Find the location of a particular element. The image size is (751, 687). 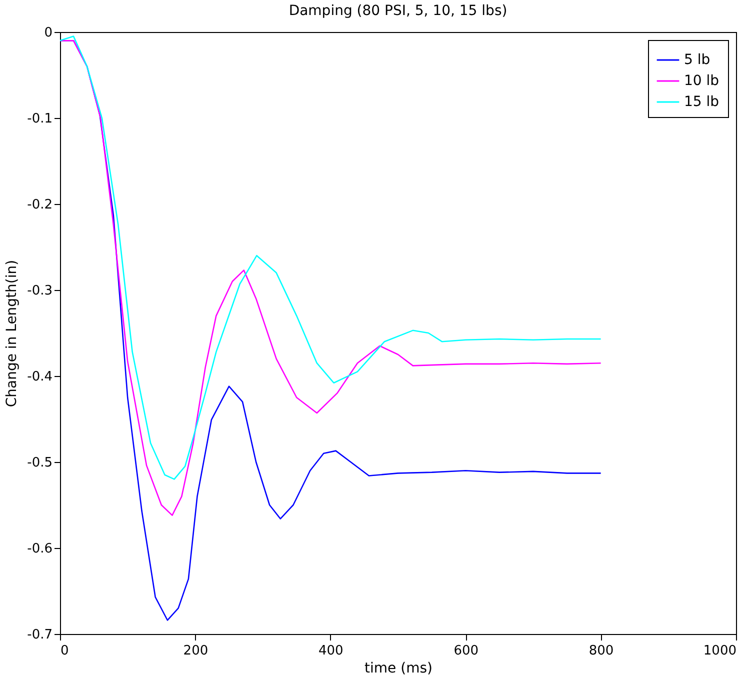

y-tick-label: -0.4 is located at coordinates (39, 377).